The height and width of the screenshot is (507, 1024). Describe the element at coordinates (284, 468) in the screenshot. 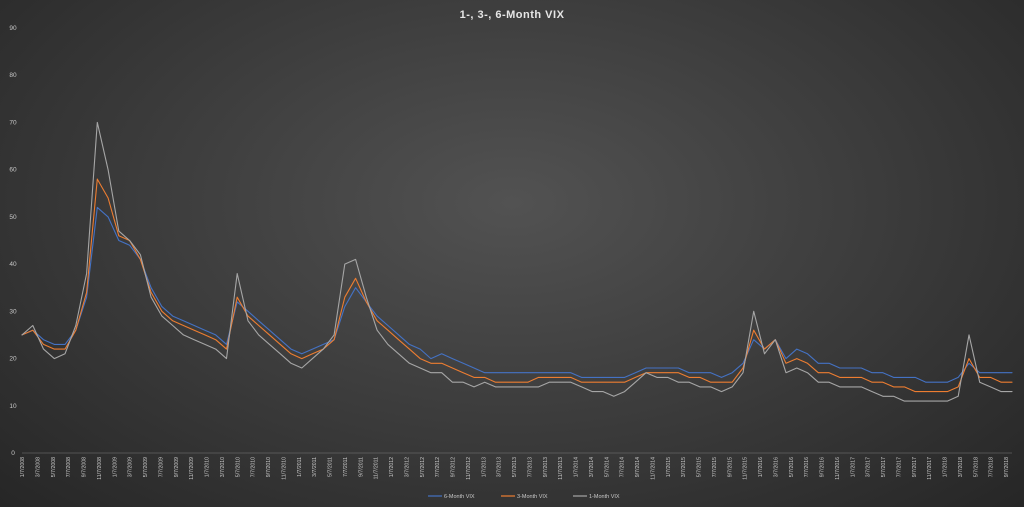

I see `x-tick-label: 11/7/2010` at that location.